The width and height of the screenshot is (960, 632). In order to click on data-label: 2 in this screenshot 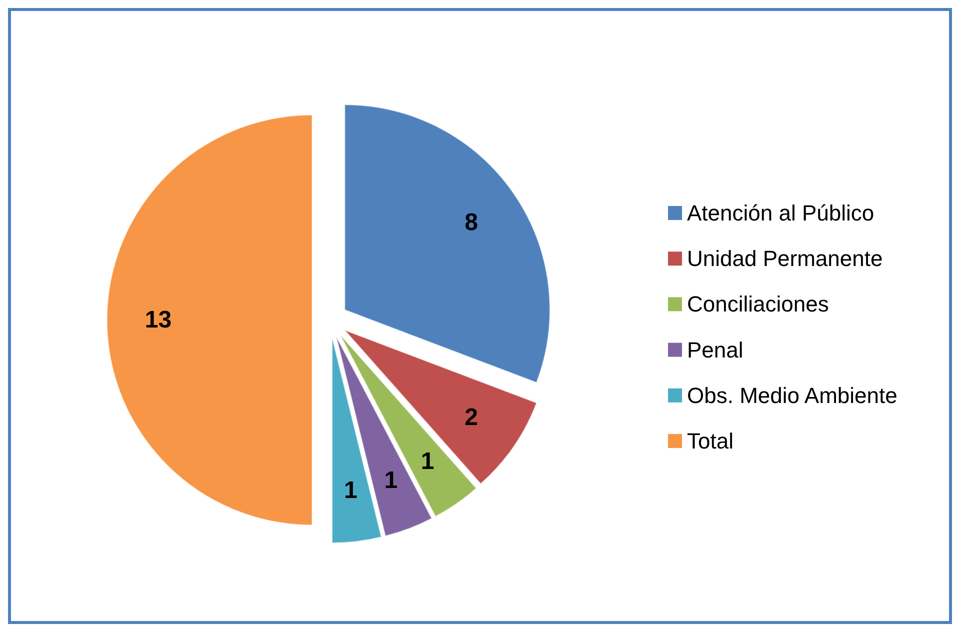, I will do `click(471, 418)`.